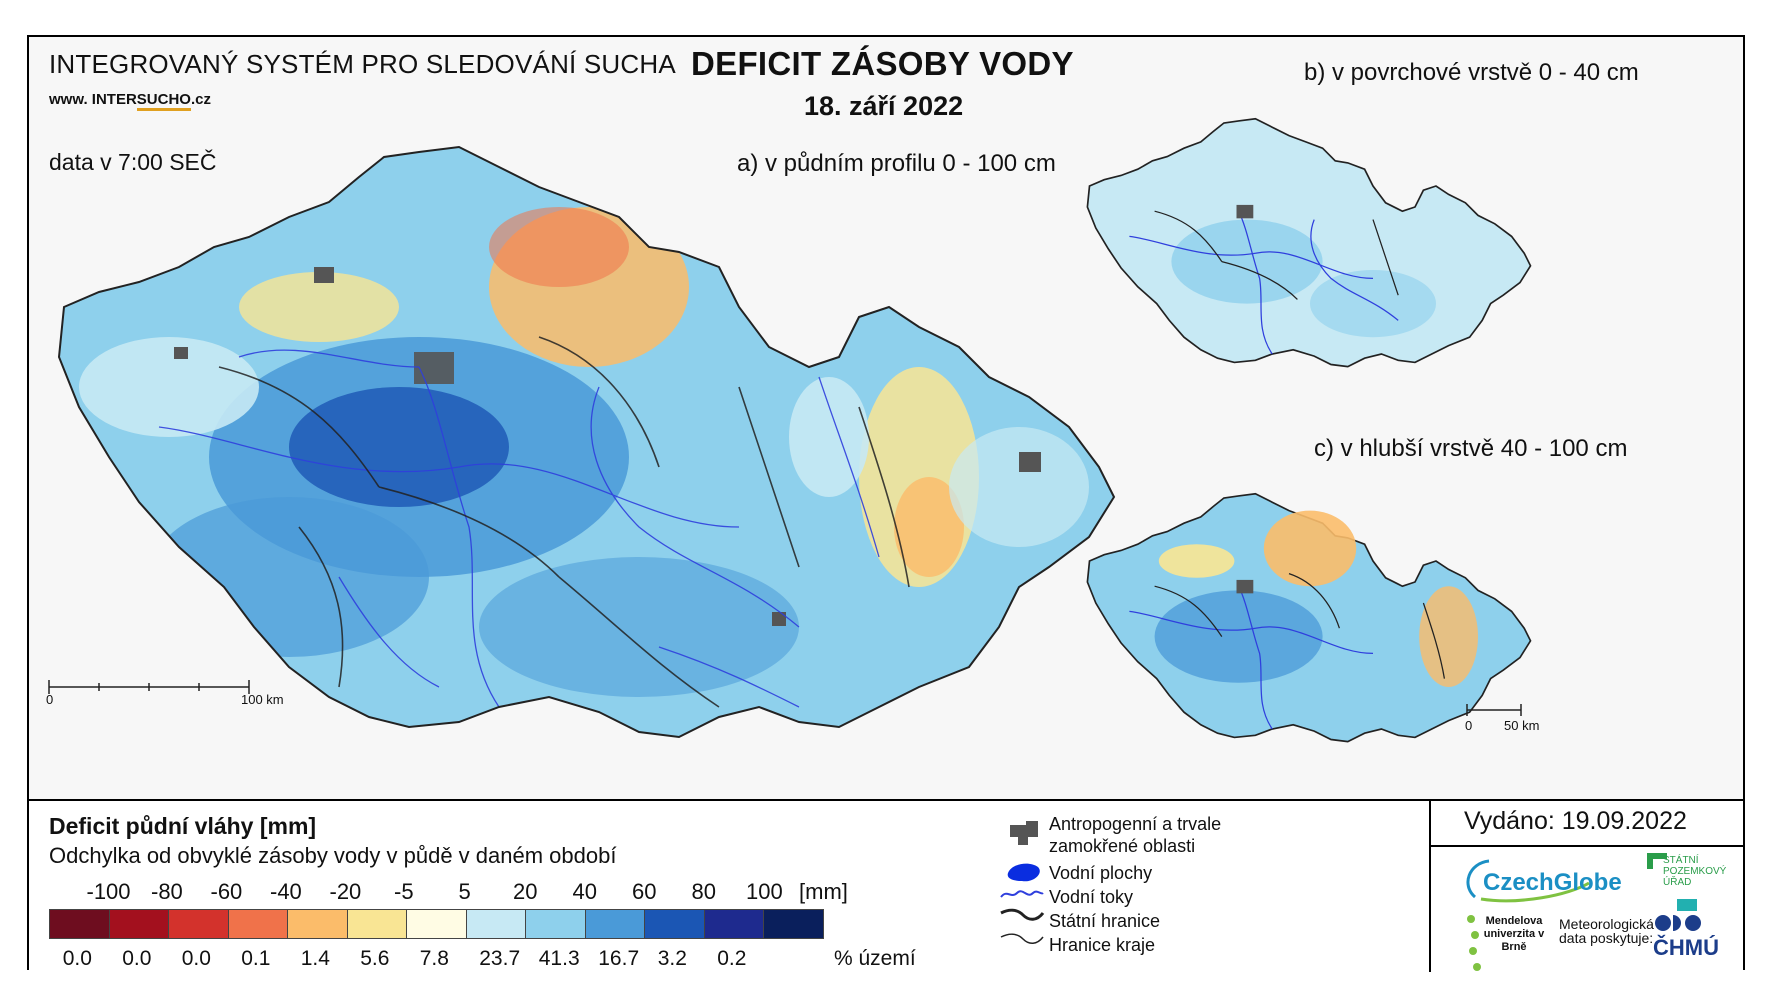 The height and width of the screenshot is (1003, 1772). What do you see at coordinates (500, 958) in the screenshot?
I see `legend-percentage-value: 23.7` at bounding box center [500, 958].